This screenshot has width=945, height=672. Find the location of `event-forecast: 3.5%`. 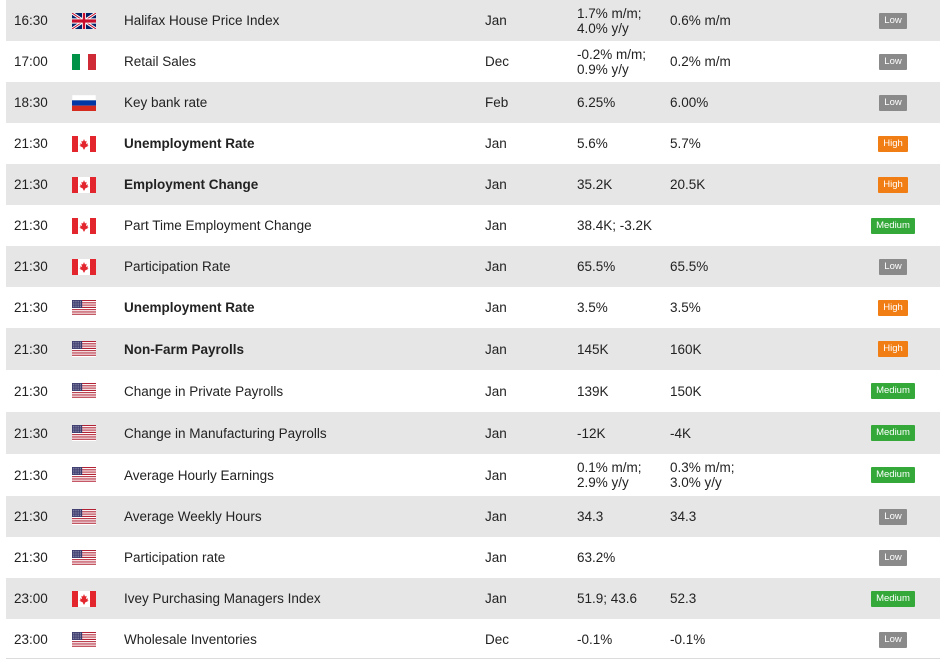

event-forecast: 3.5% is located at coordinates (685, 307).